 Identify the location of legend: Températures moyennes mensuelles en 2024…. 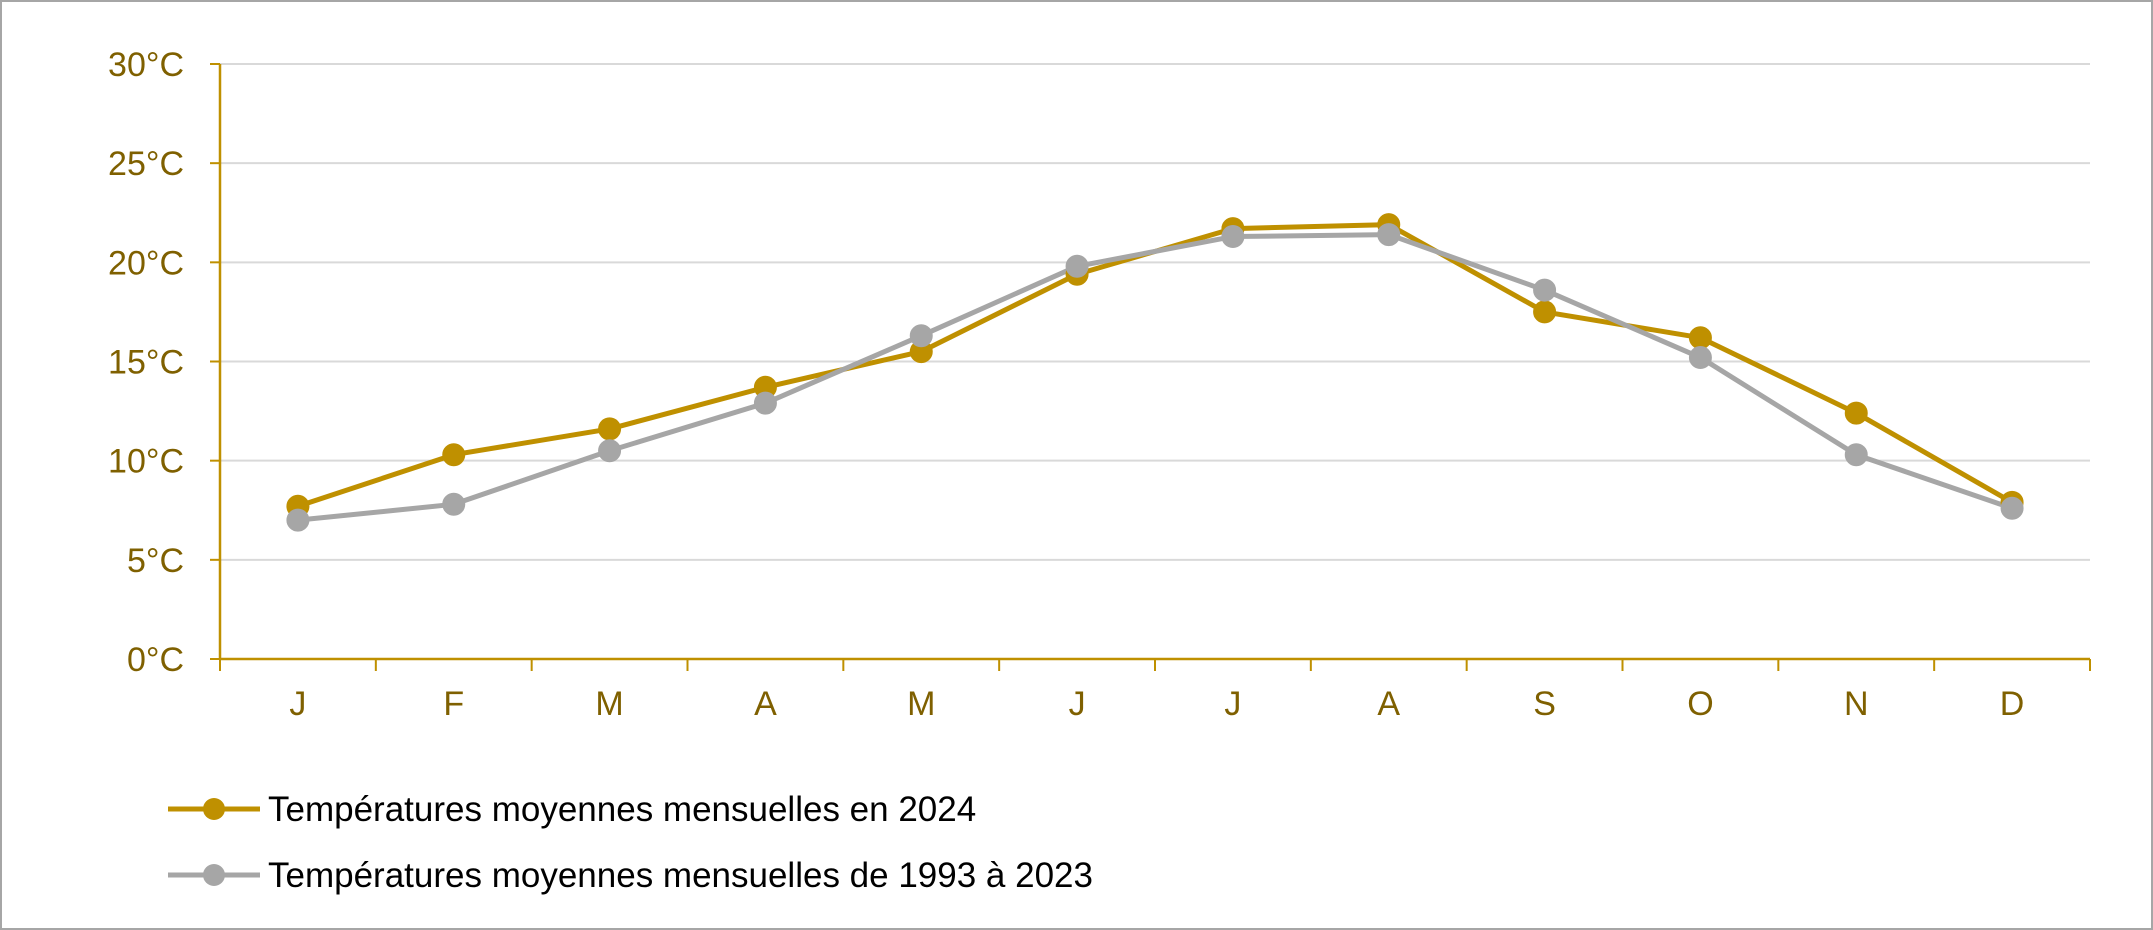
(630, 842).